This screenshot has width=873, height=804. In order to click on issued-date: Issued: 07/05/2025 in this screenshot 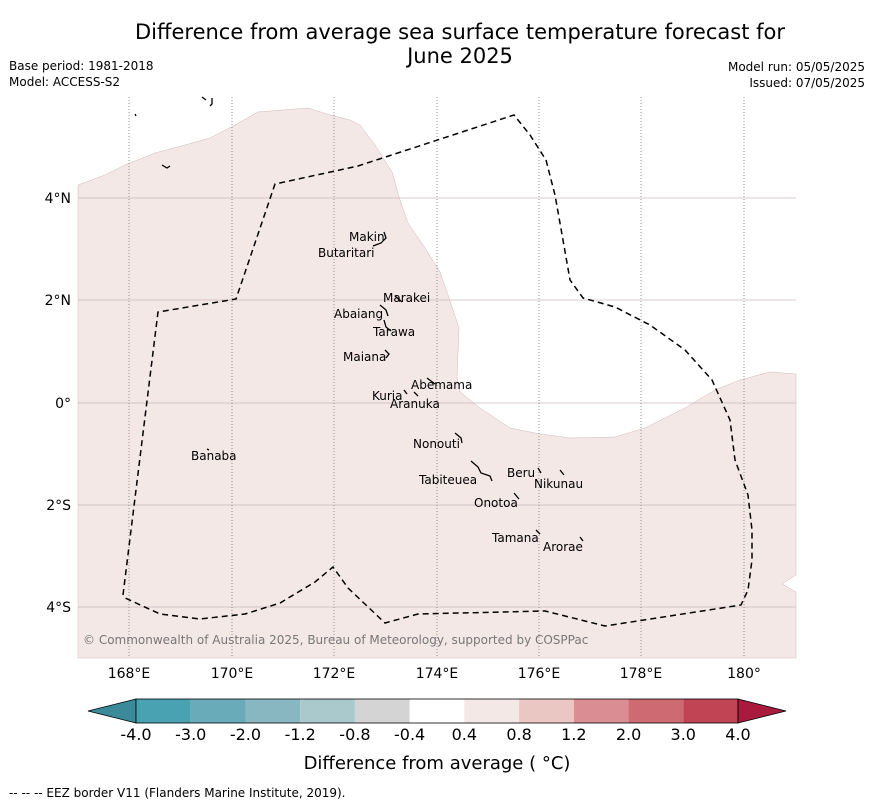, I will do `click(807, 83)`.